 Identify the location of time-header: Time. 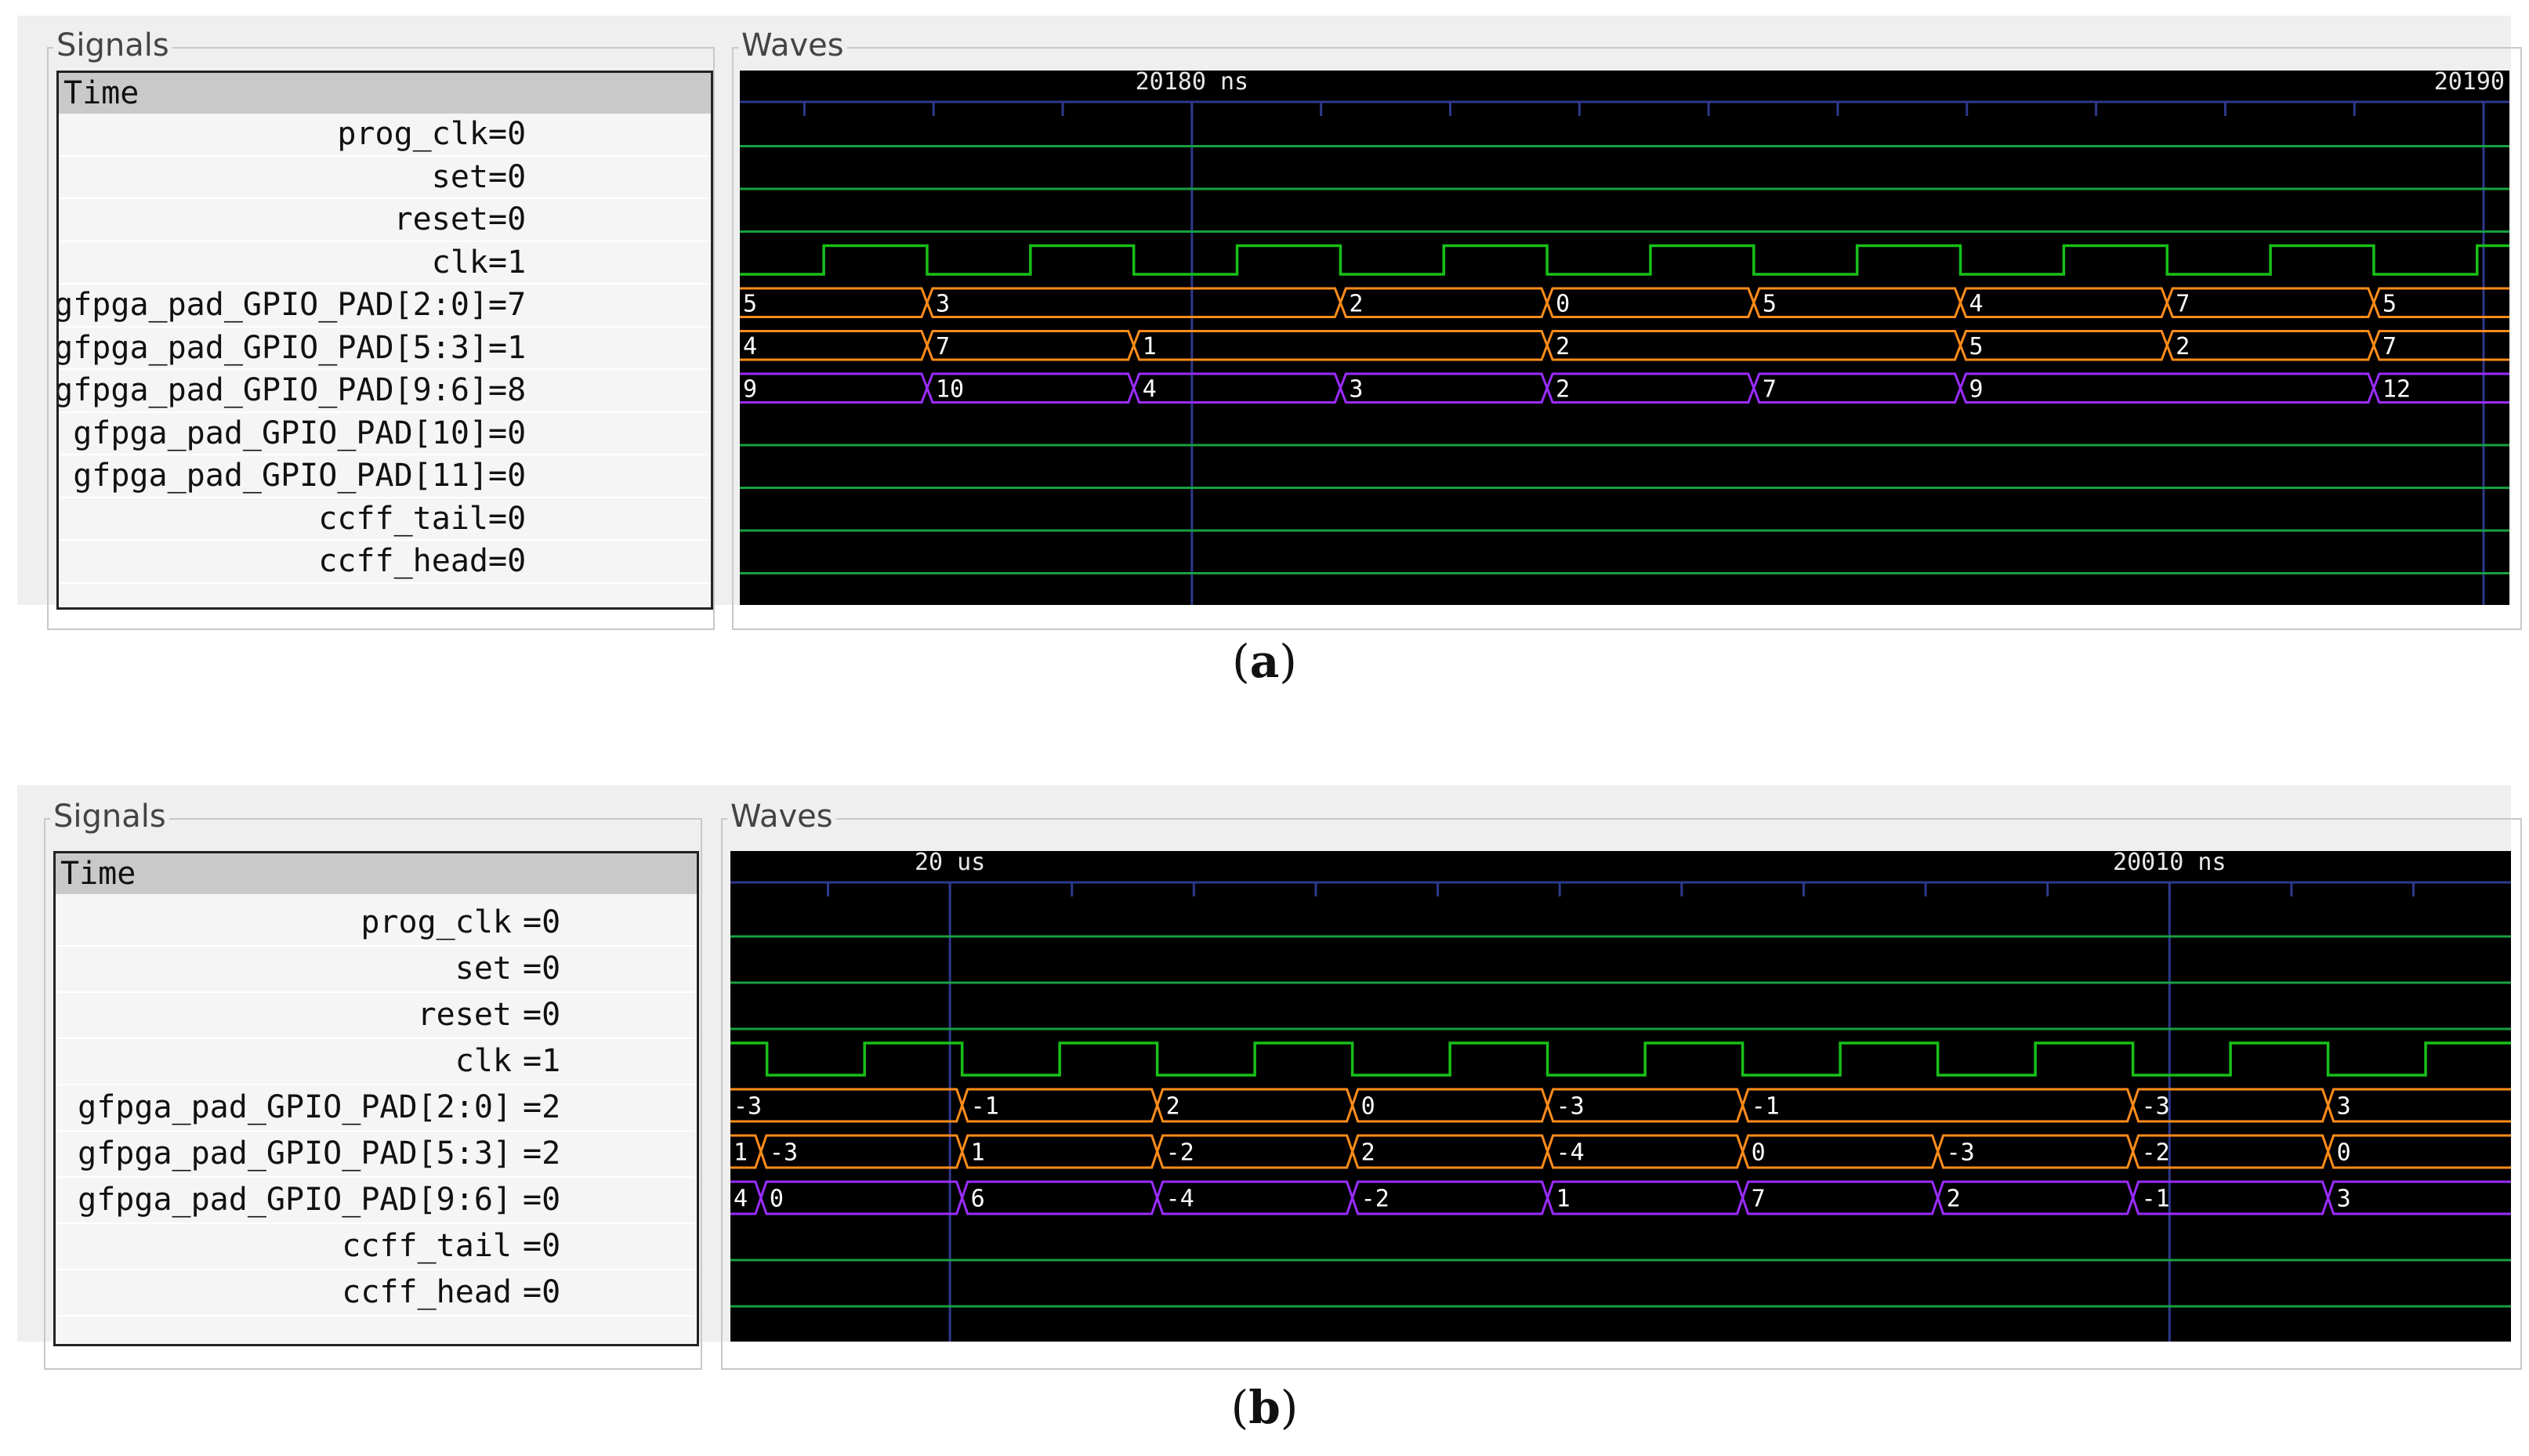
(377, 873).